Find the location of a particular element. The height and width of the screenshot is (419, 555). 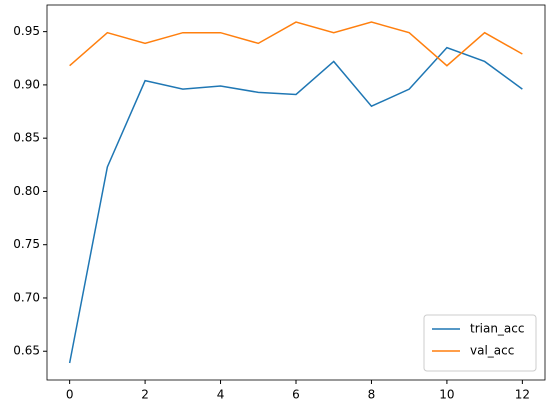

x-tick-label: 6 is located at coordinates (296, 395).